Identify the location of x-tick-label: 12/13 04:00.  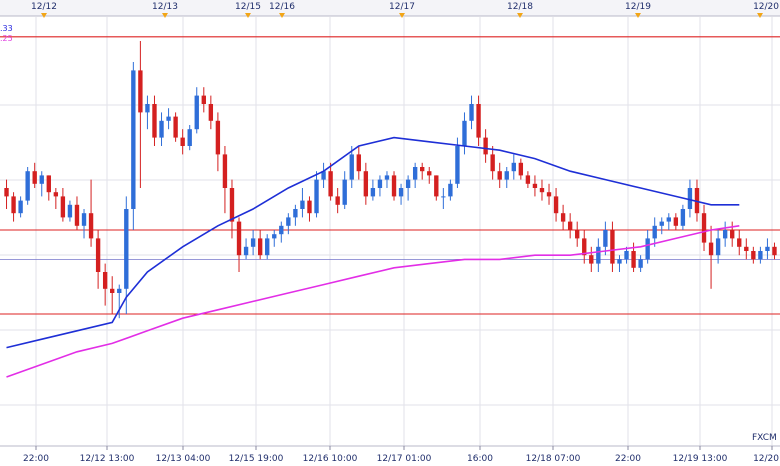
(183, 459).